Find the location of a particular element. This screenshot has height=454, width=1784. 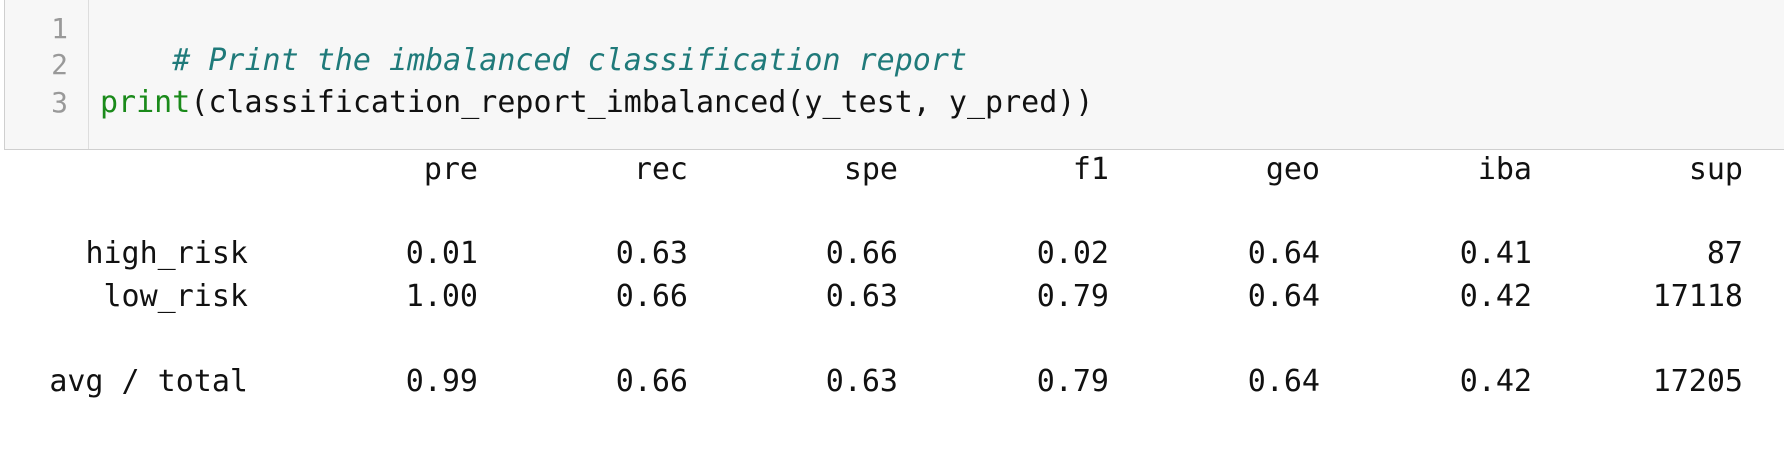

table-cell: 17118 is located at coordinates (1697, 296).